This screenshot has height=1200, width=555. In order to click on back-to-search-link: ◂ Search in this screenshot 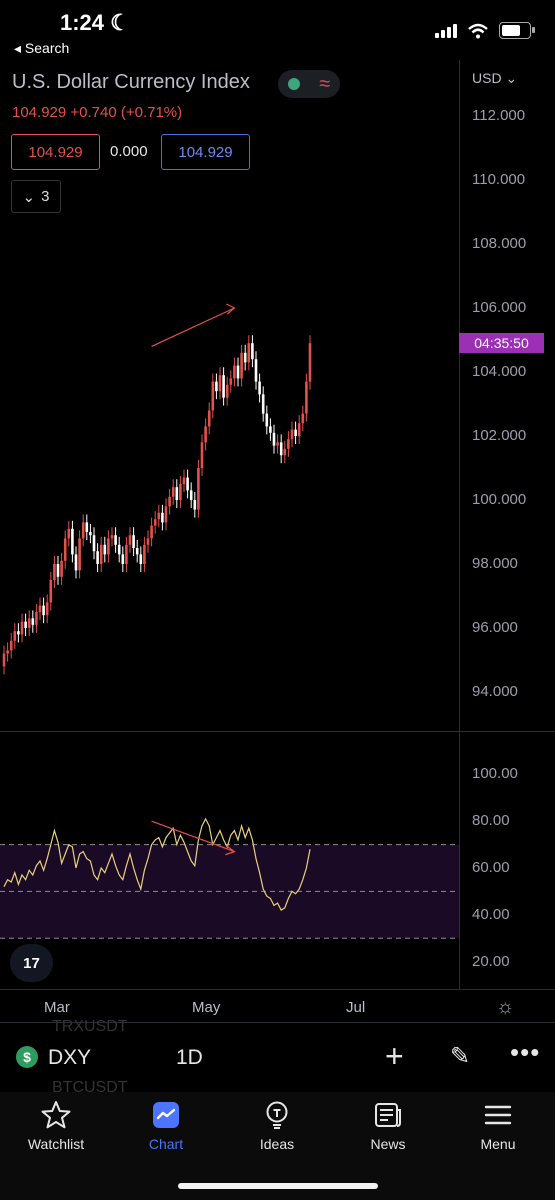, I will do `click(42, 48)`.